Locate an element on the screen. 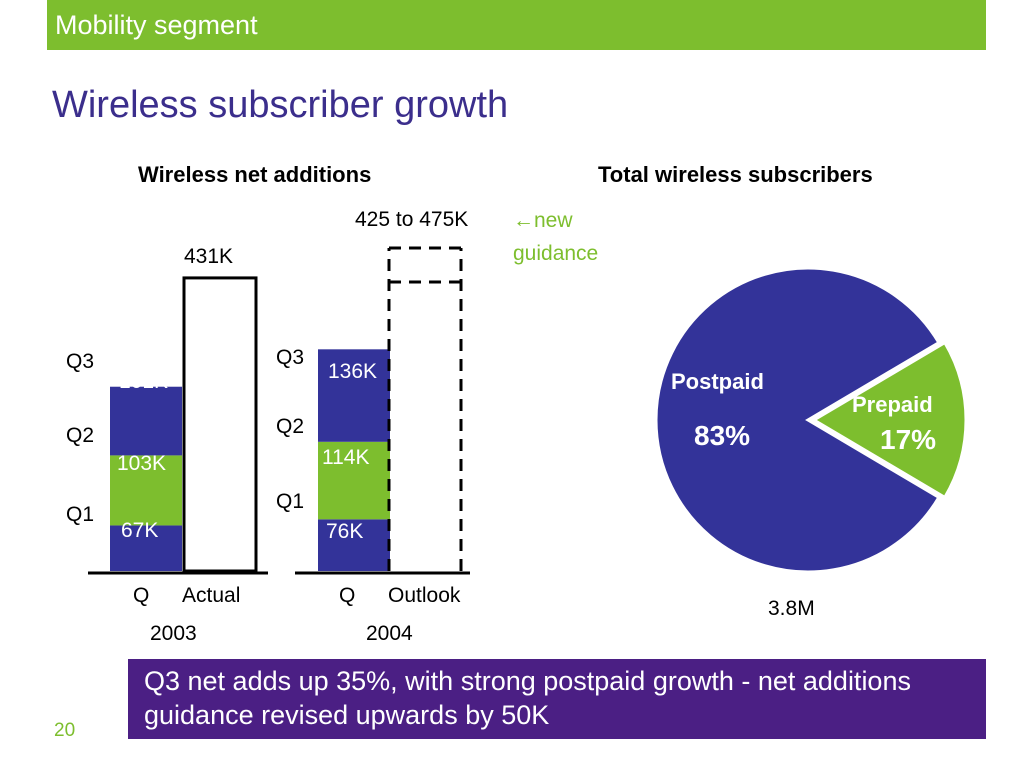 This screenshot has height=768, width=1024. new-guidance-line-1: ←new is located at coordinates (555, 220).